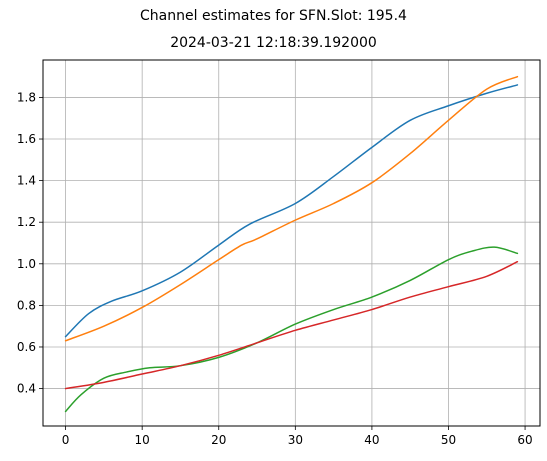 The image size is (547, 461). Describe the element at coordinates (26, 305) in the screenshot. I see `y-tick-label: 0.8` at that location.